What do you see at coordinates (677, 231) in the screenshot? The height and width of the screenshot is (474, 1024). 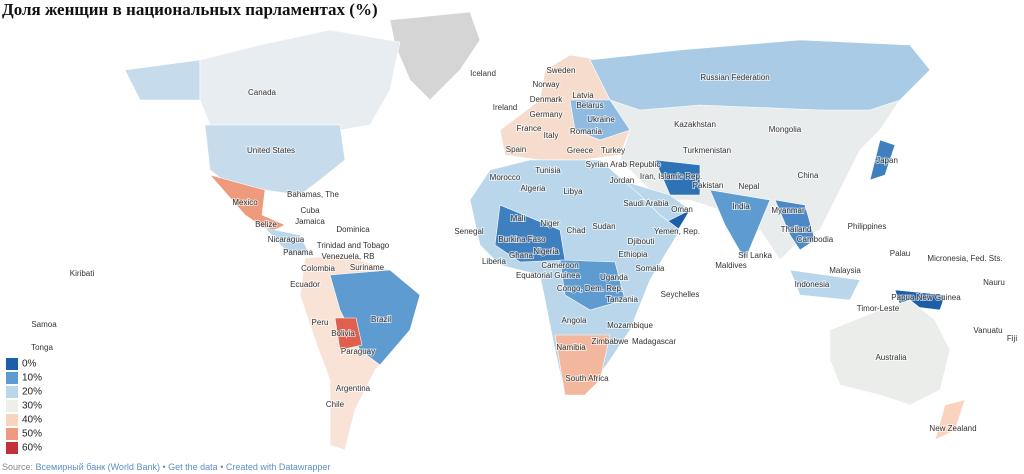 I see `country-label: Yemen, Rep.` at bounding box center [677, 231].